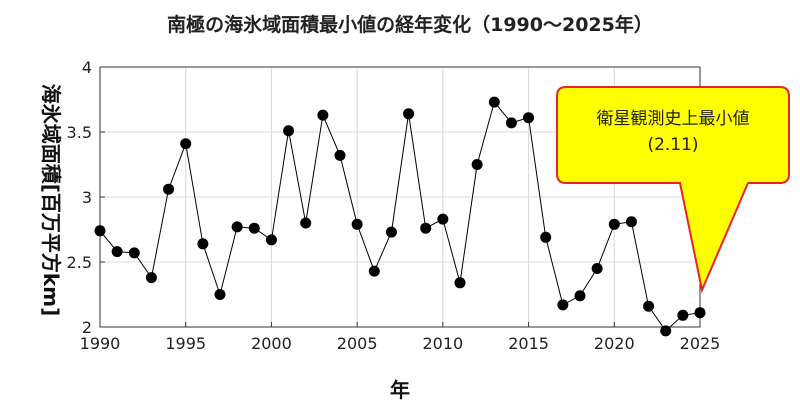 The image size is (800, 407). What do you see at coordinates (100, 343) in the screenshot?
I see `x-tick-label: 1990` at bounding box center [100, 343].